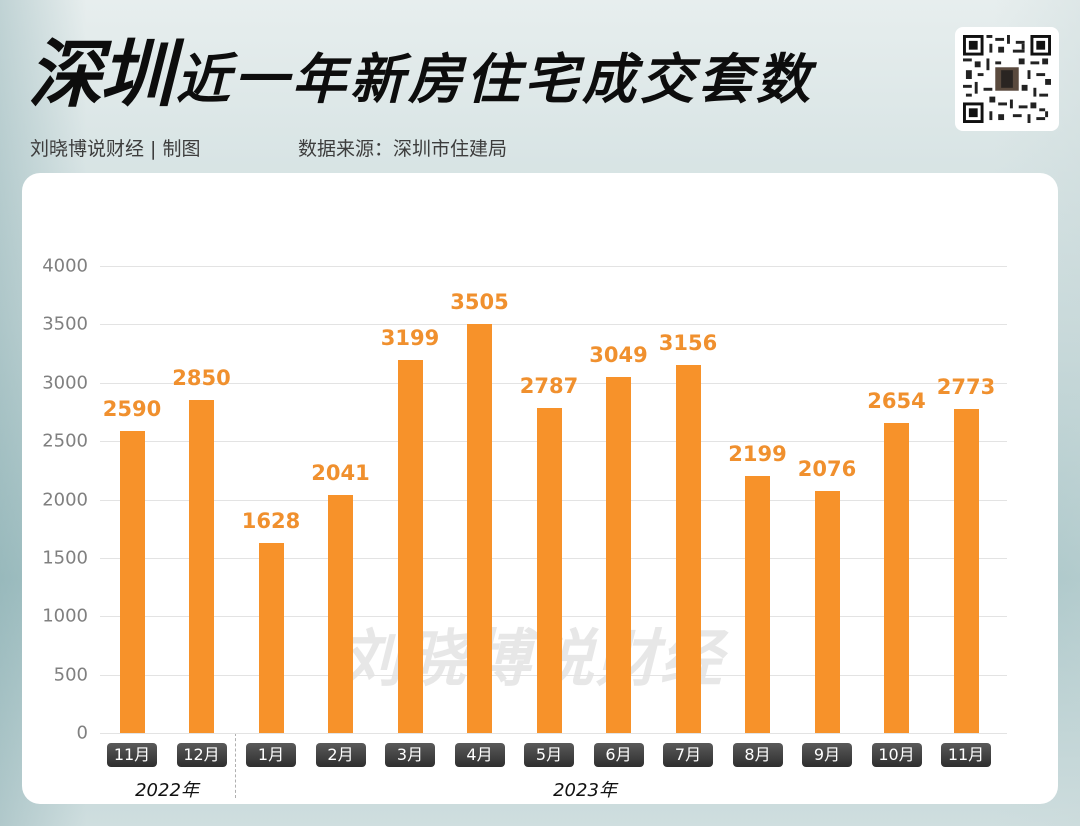 This screenshot has width=1080, height=826. I want to click on qr-code, so click(1007, 79).